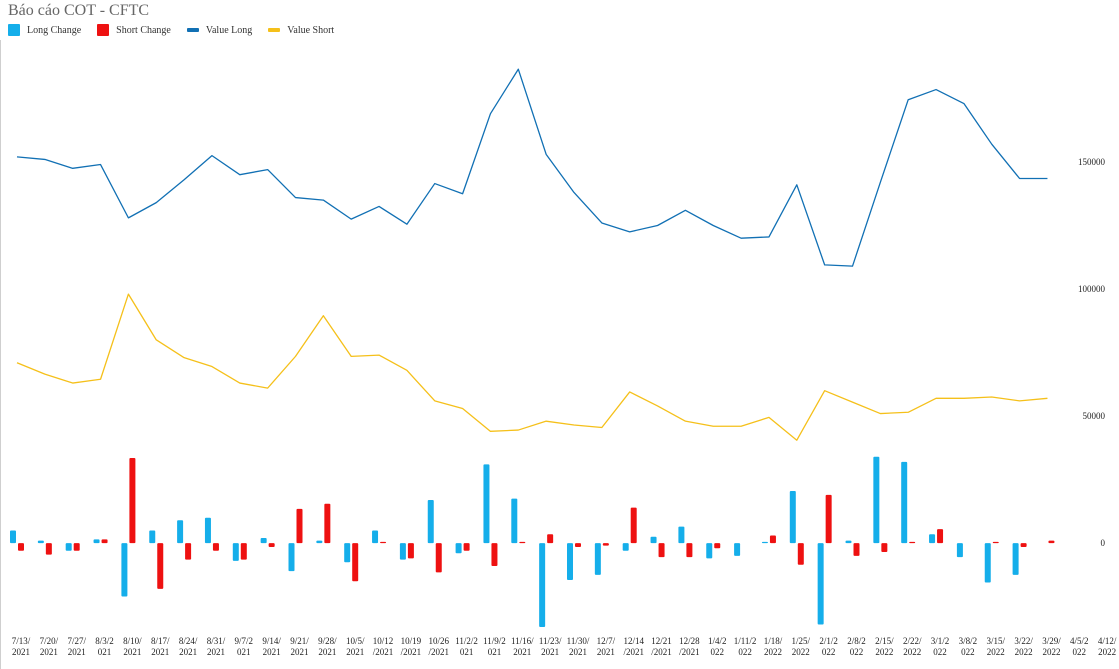 This screenshot has height=669, width=1119. I want to click on legend-item-long-change: Long Change, so click(44, 30).